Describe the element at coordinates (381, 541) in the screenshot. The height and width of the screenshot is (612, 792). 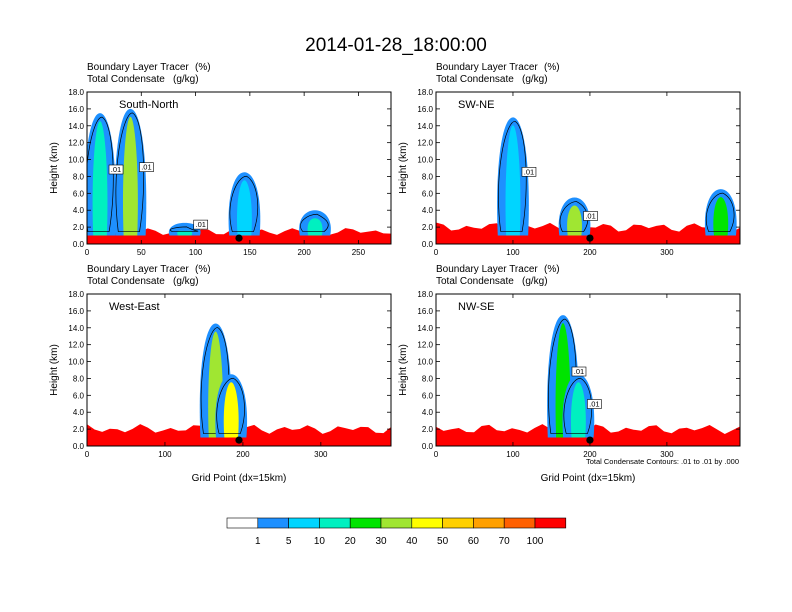
I see `colorbar-label: 30` at that location.